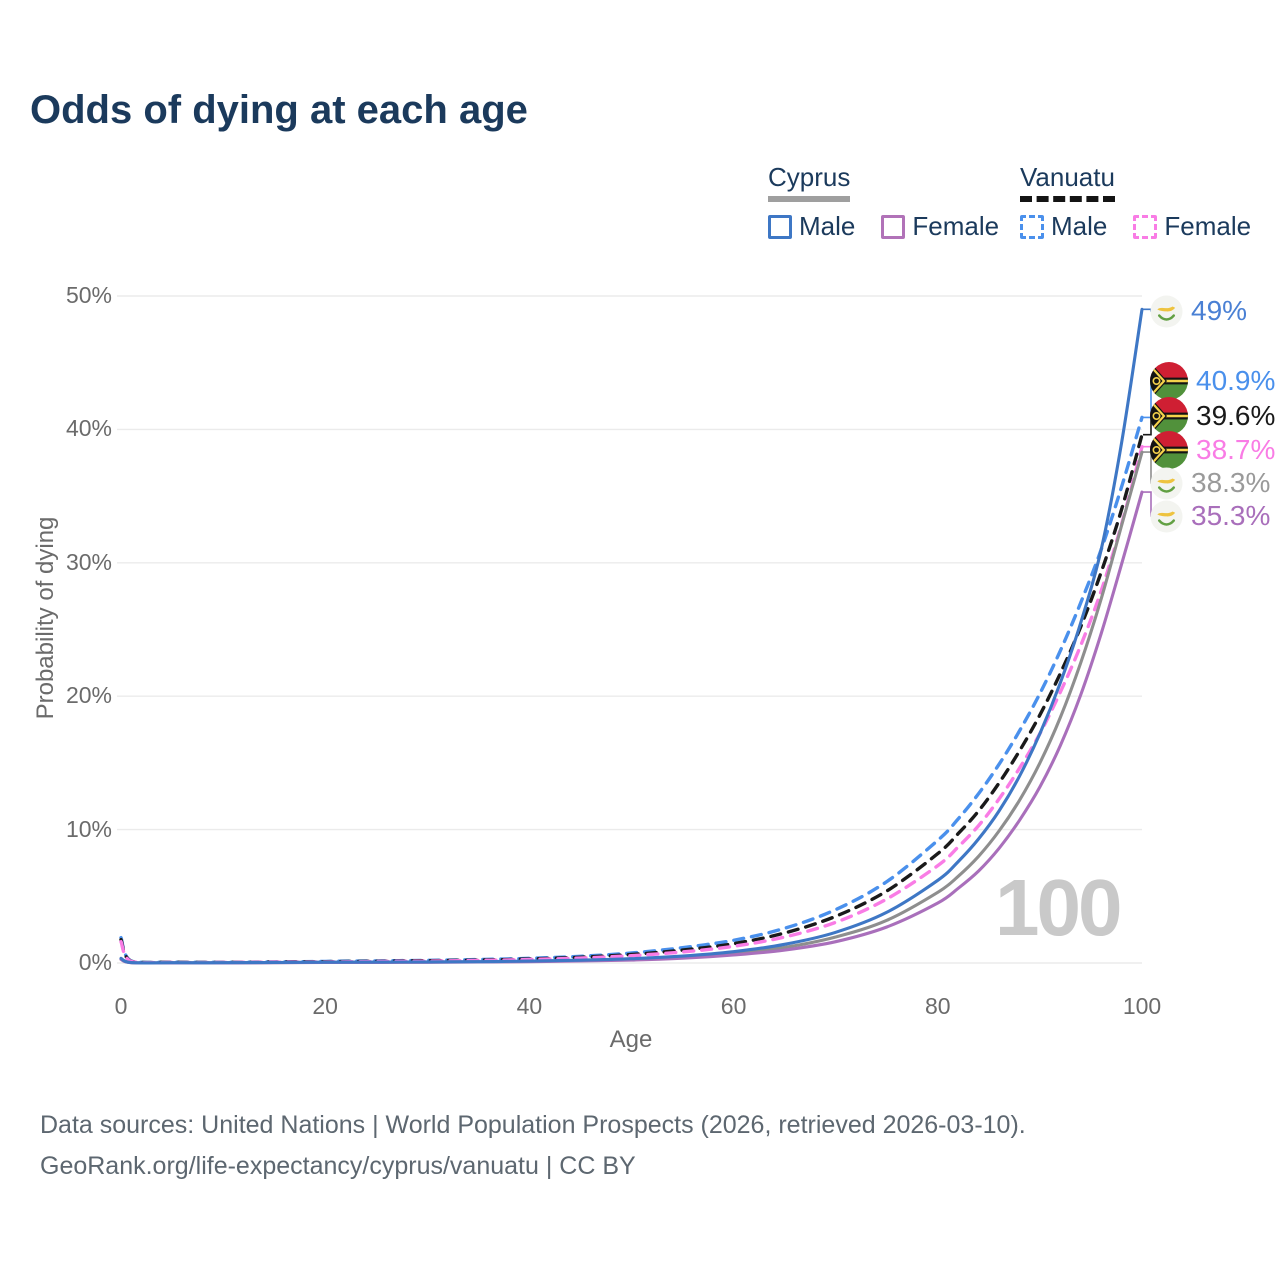 Image resolution: width=1280 pixels, height=1280 pixels. Describe the element at coordinates (45, 618) in the screenshot. I see `y-axis-title: Probability of dying` at that location.